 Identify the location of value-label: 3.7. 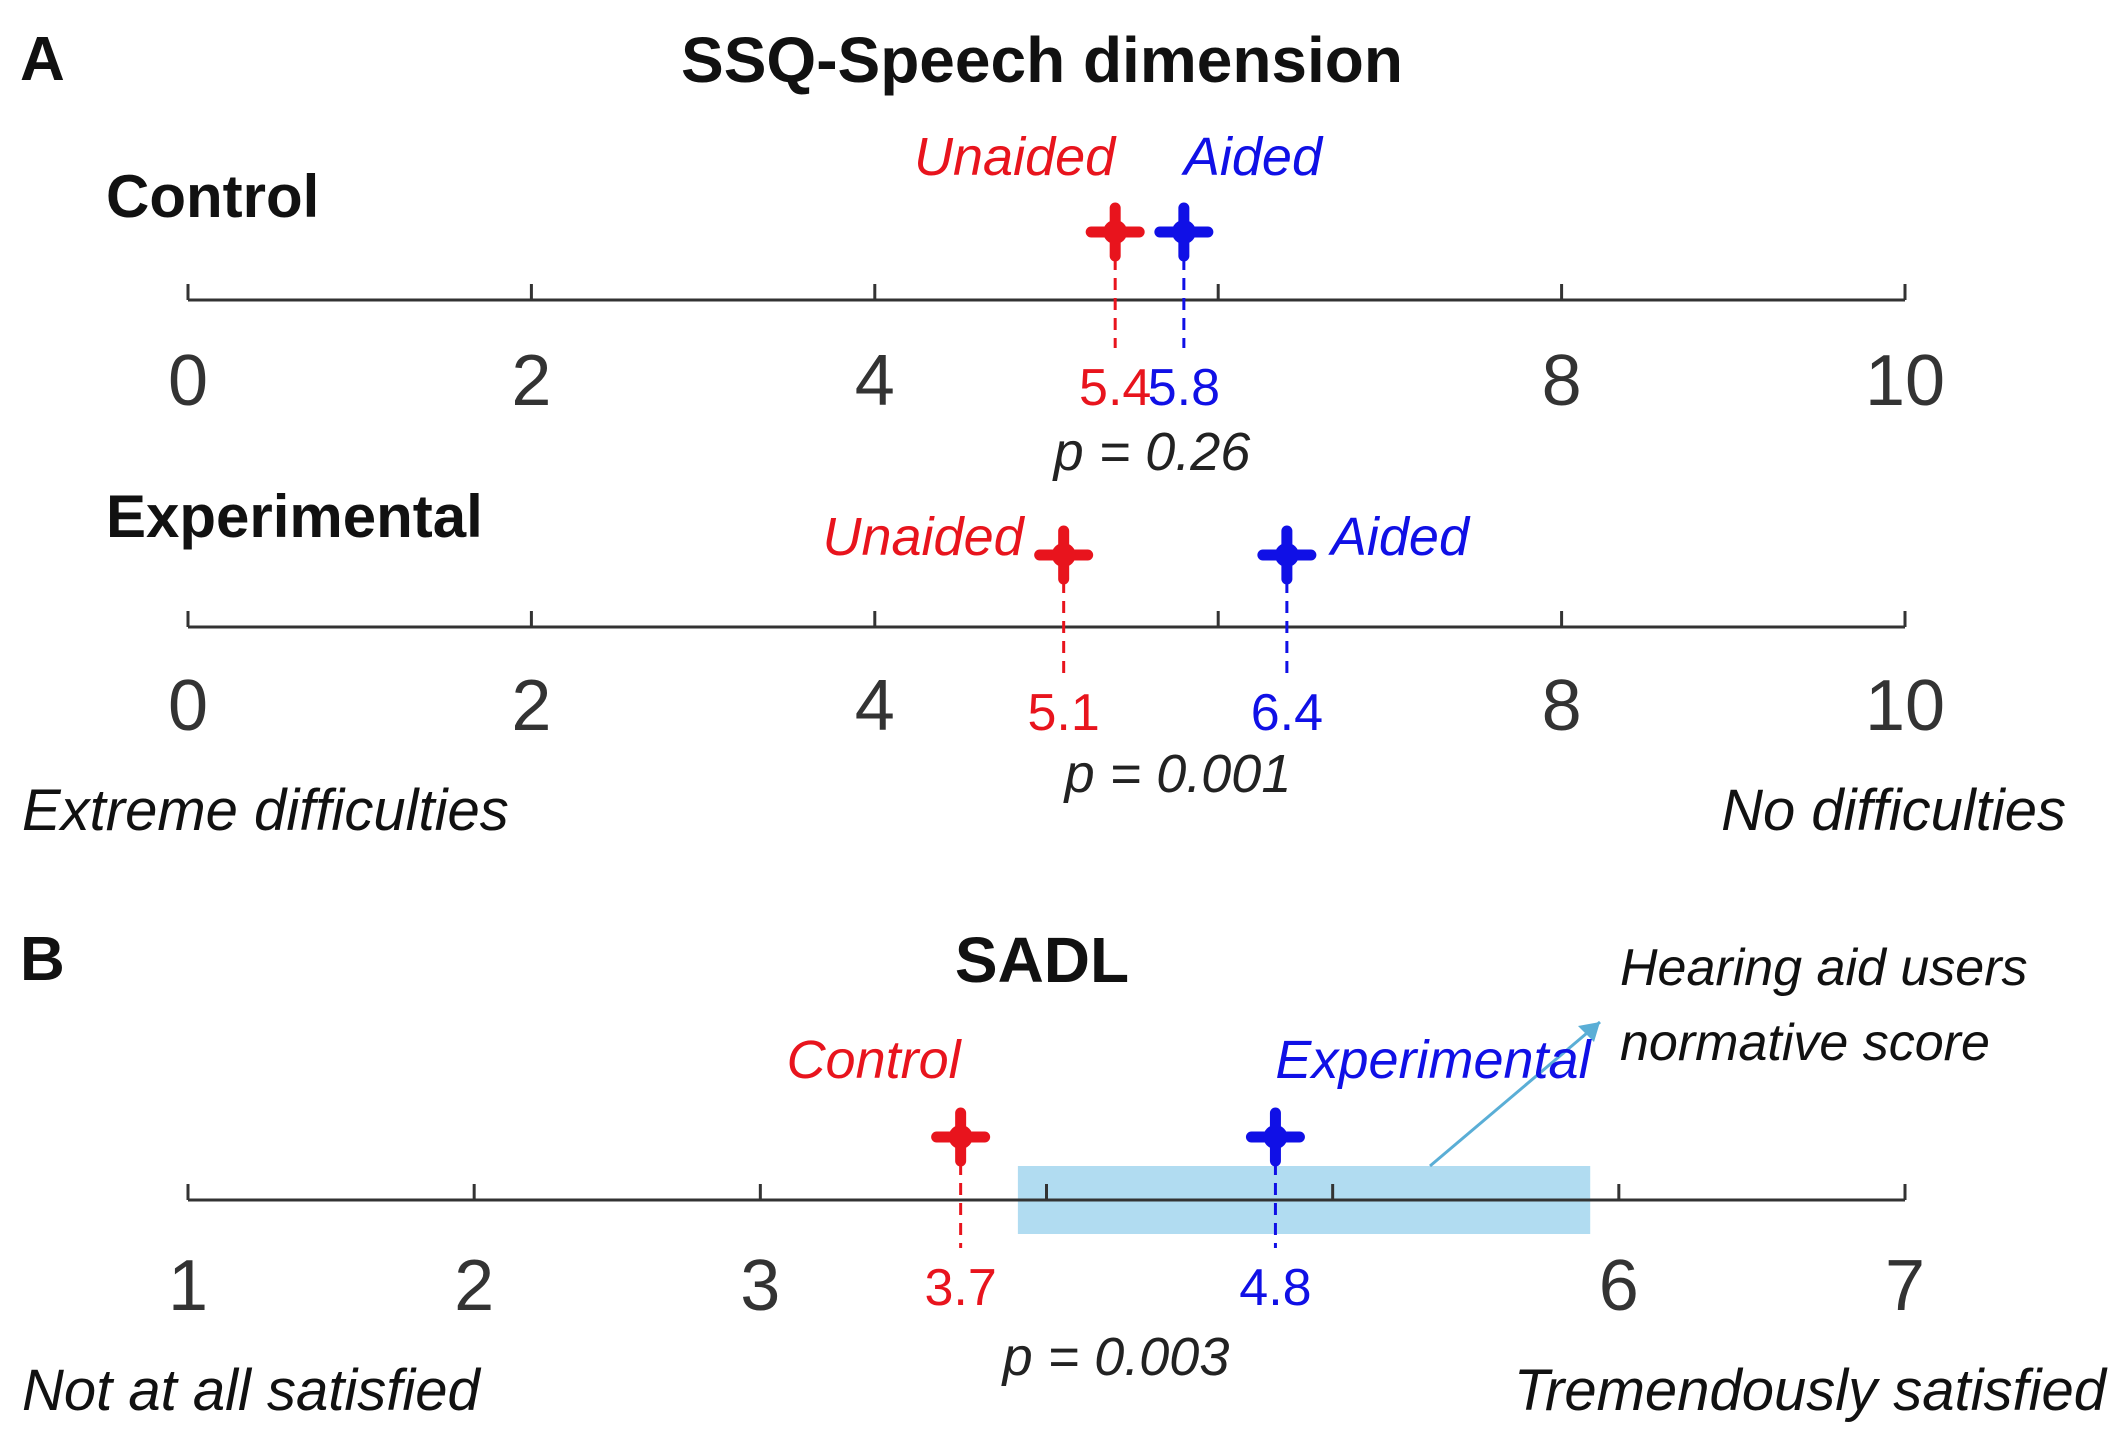
(961, 1288).